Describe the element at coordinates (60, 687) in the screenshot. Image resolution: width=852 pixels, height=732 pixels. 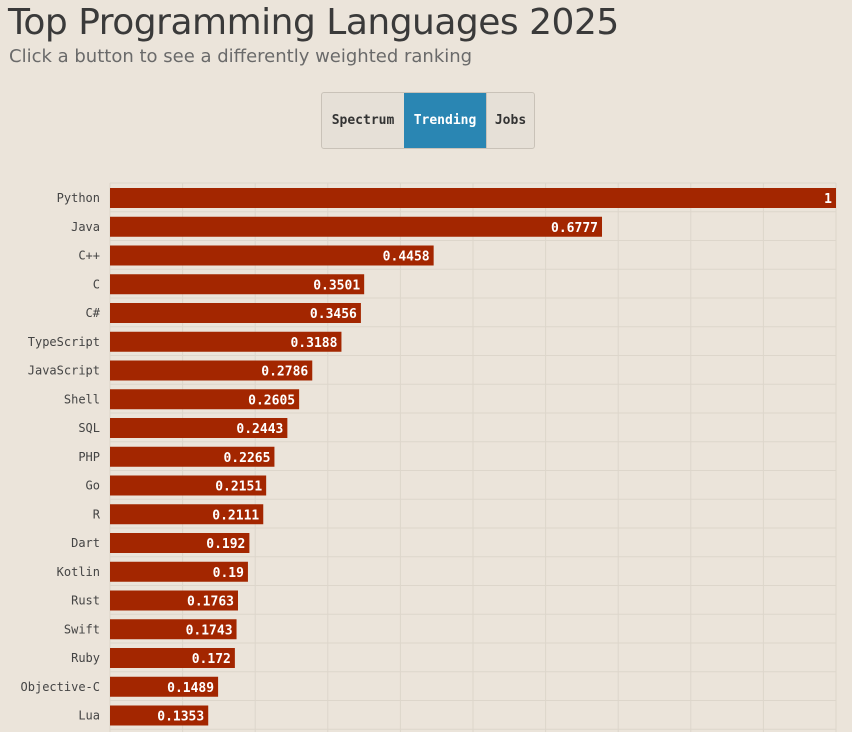
I see `category-label: Objective-C` at that location.